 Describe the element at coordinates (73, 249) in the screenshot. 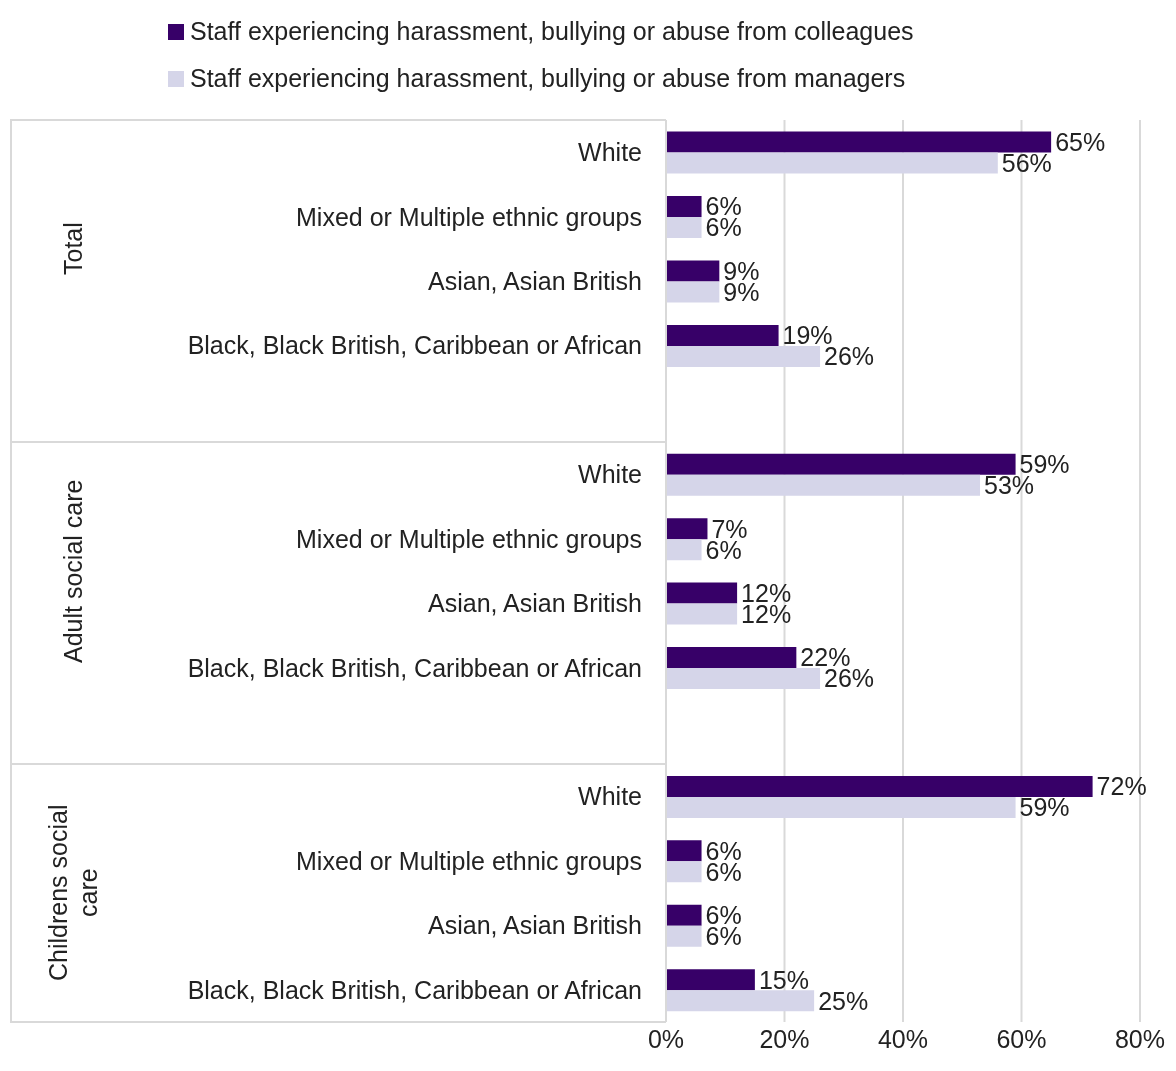

I see `text: Total` at that location.